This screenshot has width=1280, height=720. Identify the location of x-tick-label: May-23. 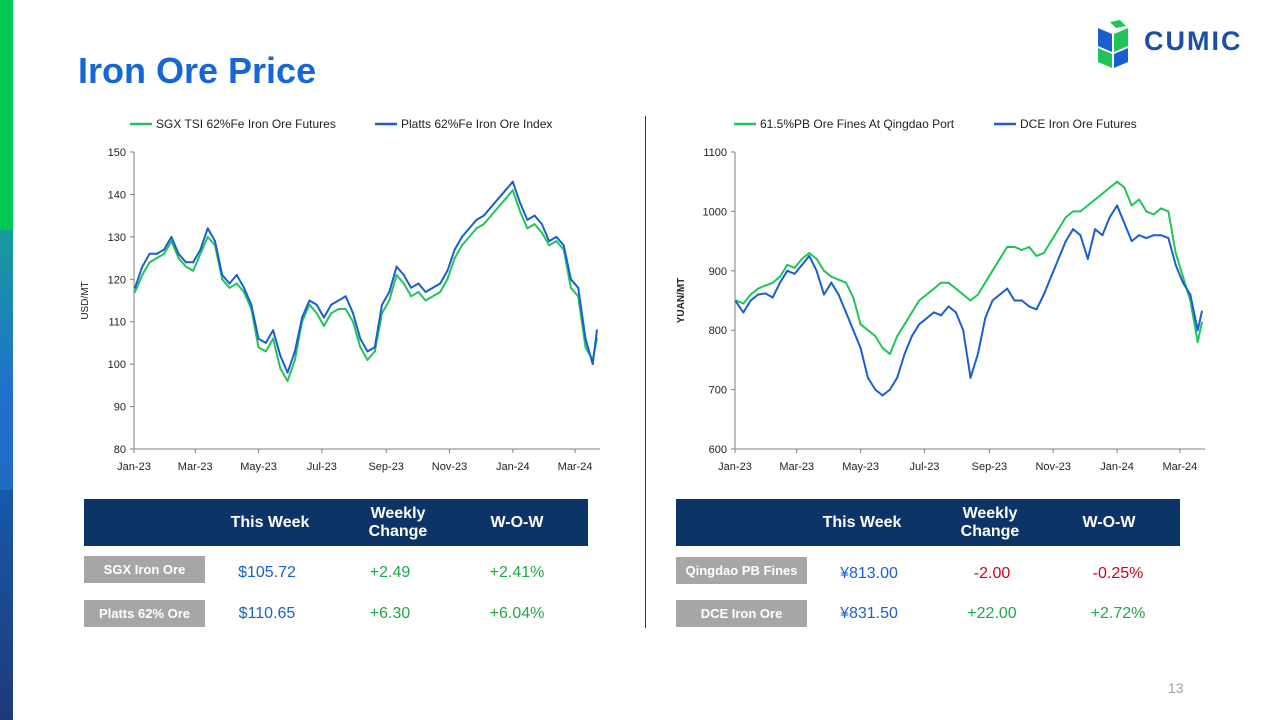
(258, 467).